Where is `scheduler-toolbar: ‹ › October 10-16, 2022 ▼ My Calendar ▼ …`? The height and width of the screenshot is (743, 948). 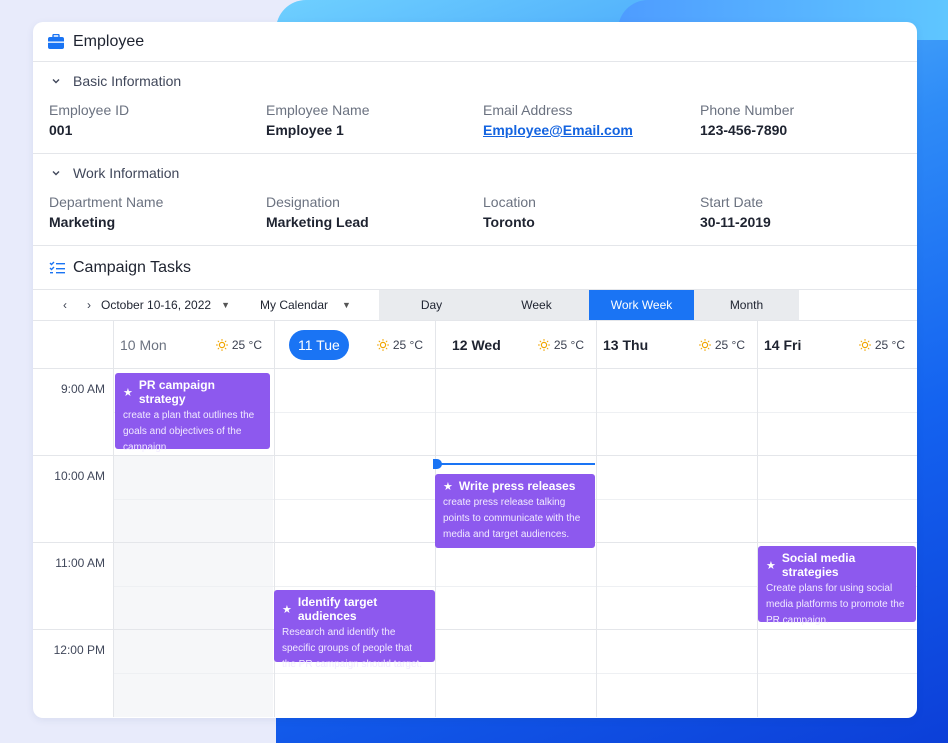
scheduler-toolbar: ‹ › October 10-16, 2022 ▼ My Calendar ▼ … is located at coordinates (475, 305).